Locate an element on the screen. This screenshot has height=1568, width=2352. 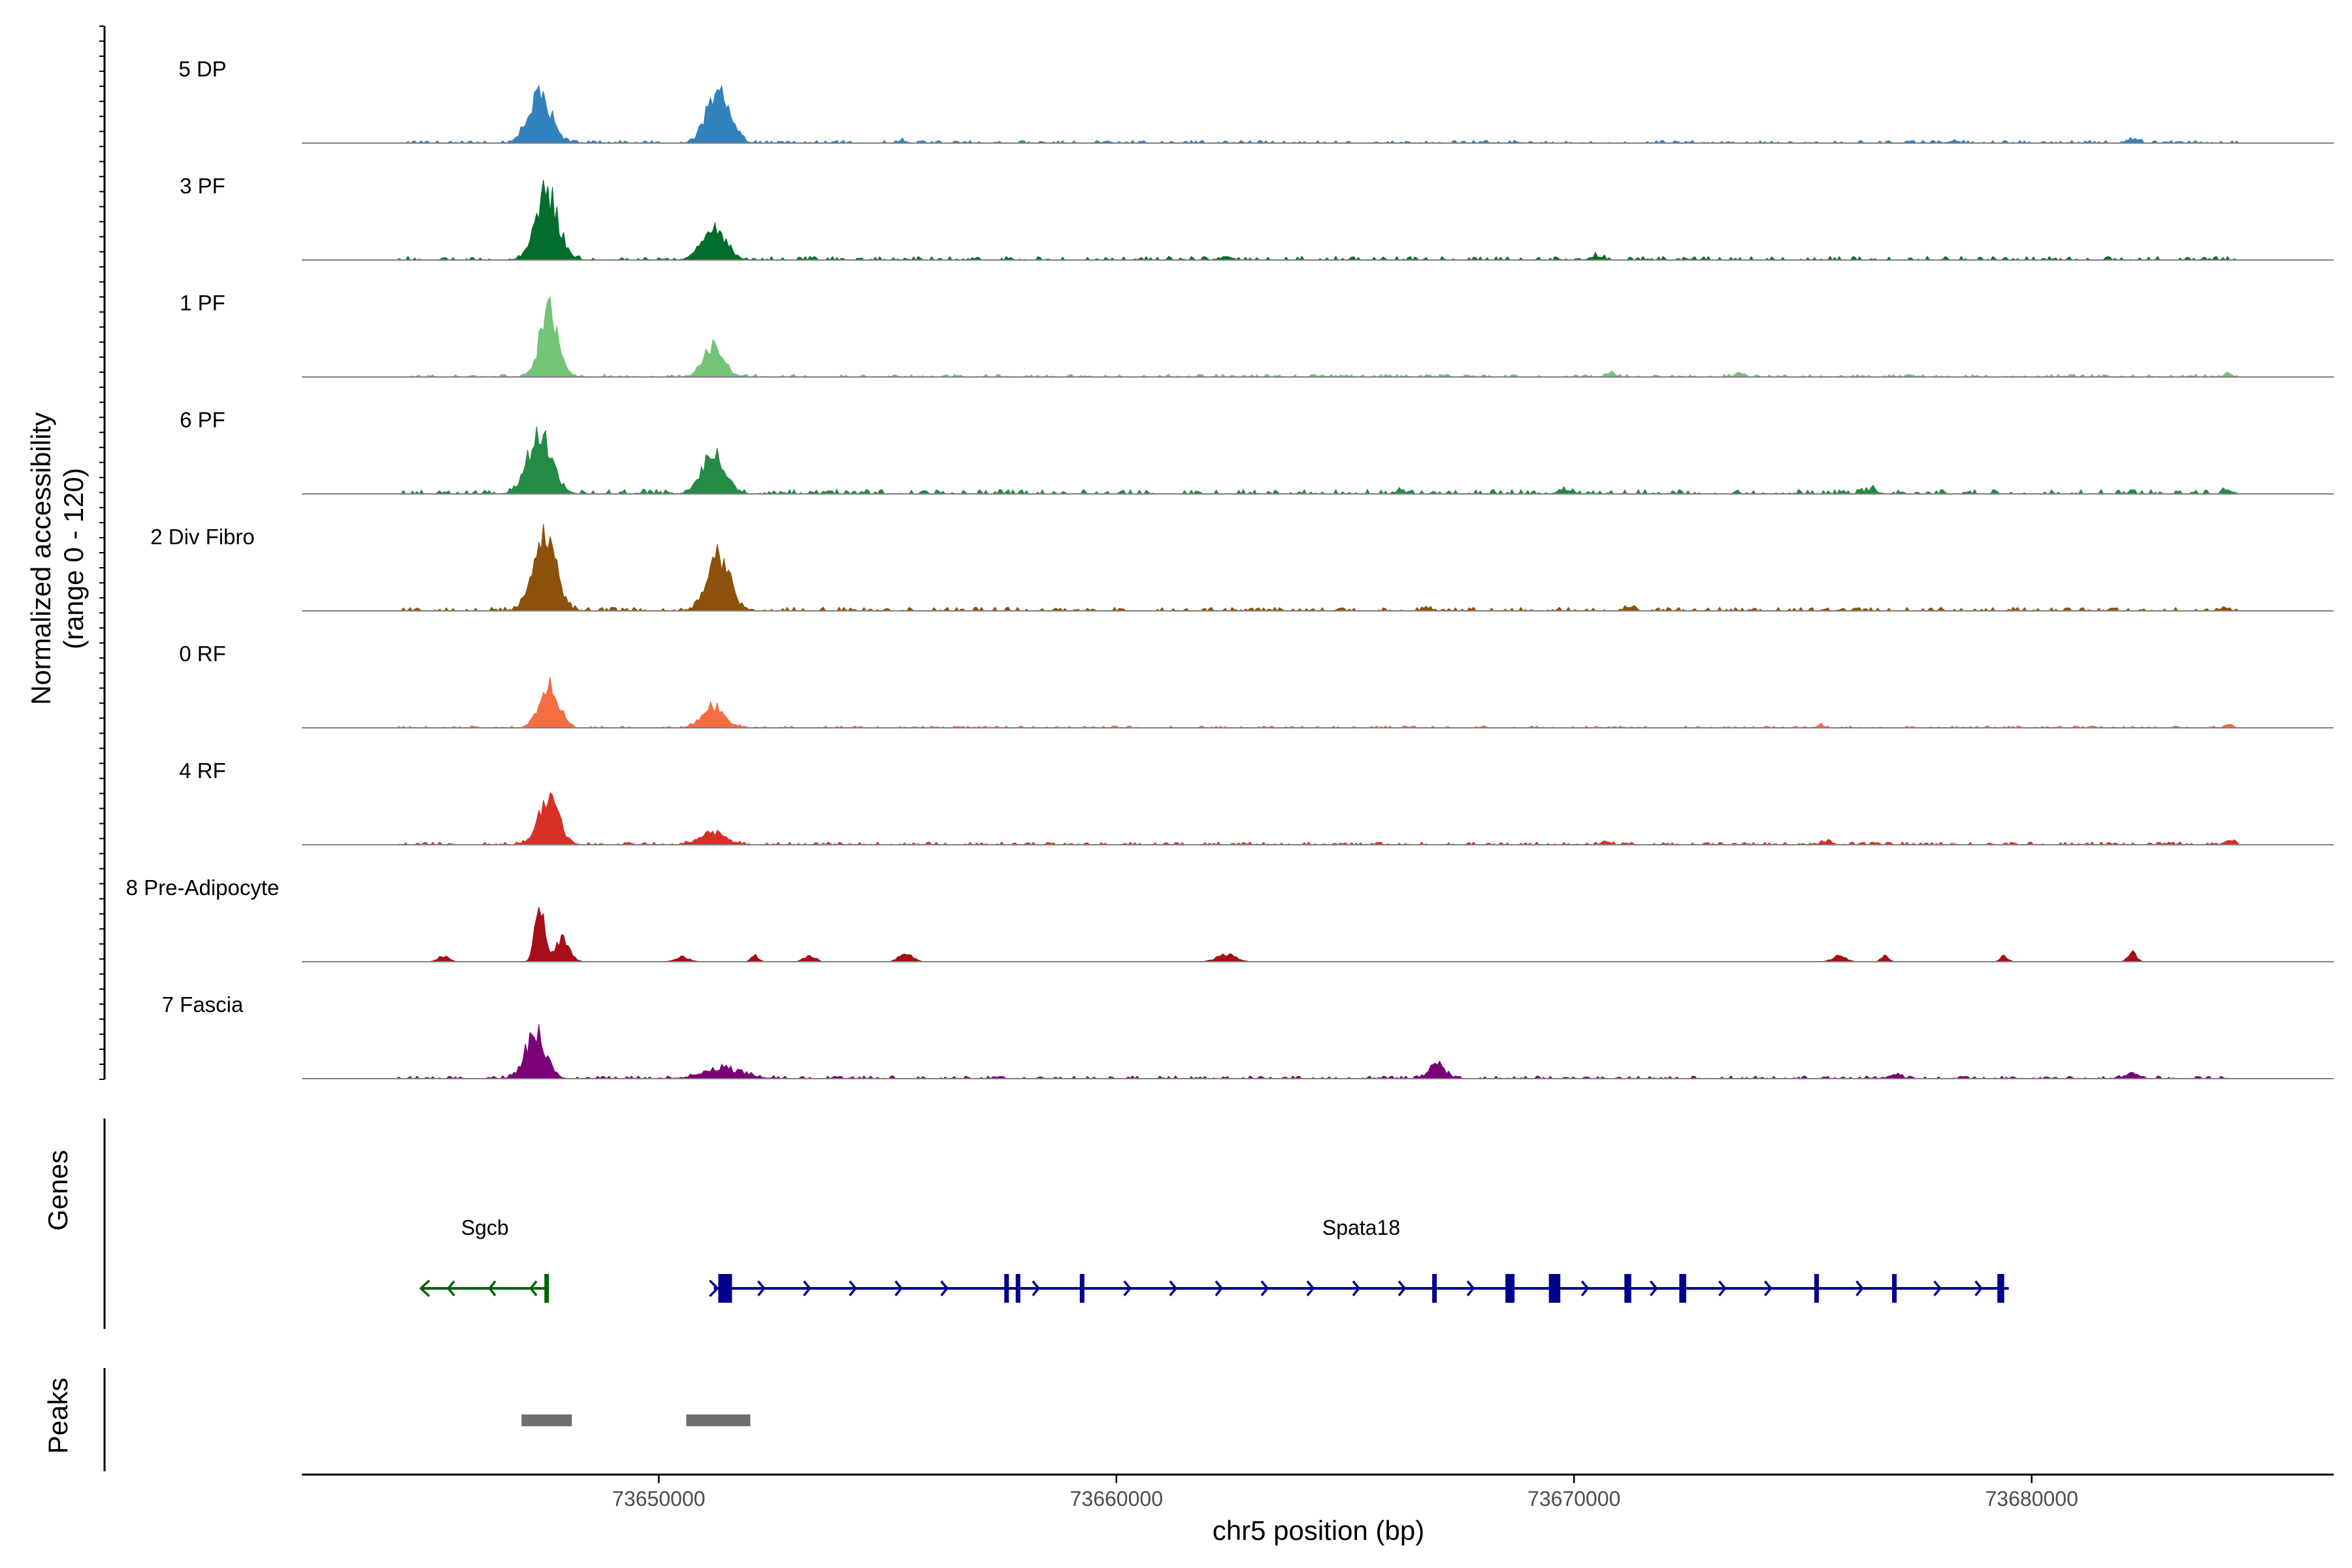
track-label: 4 RF is located at coordinates (202, 771).